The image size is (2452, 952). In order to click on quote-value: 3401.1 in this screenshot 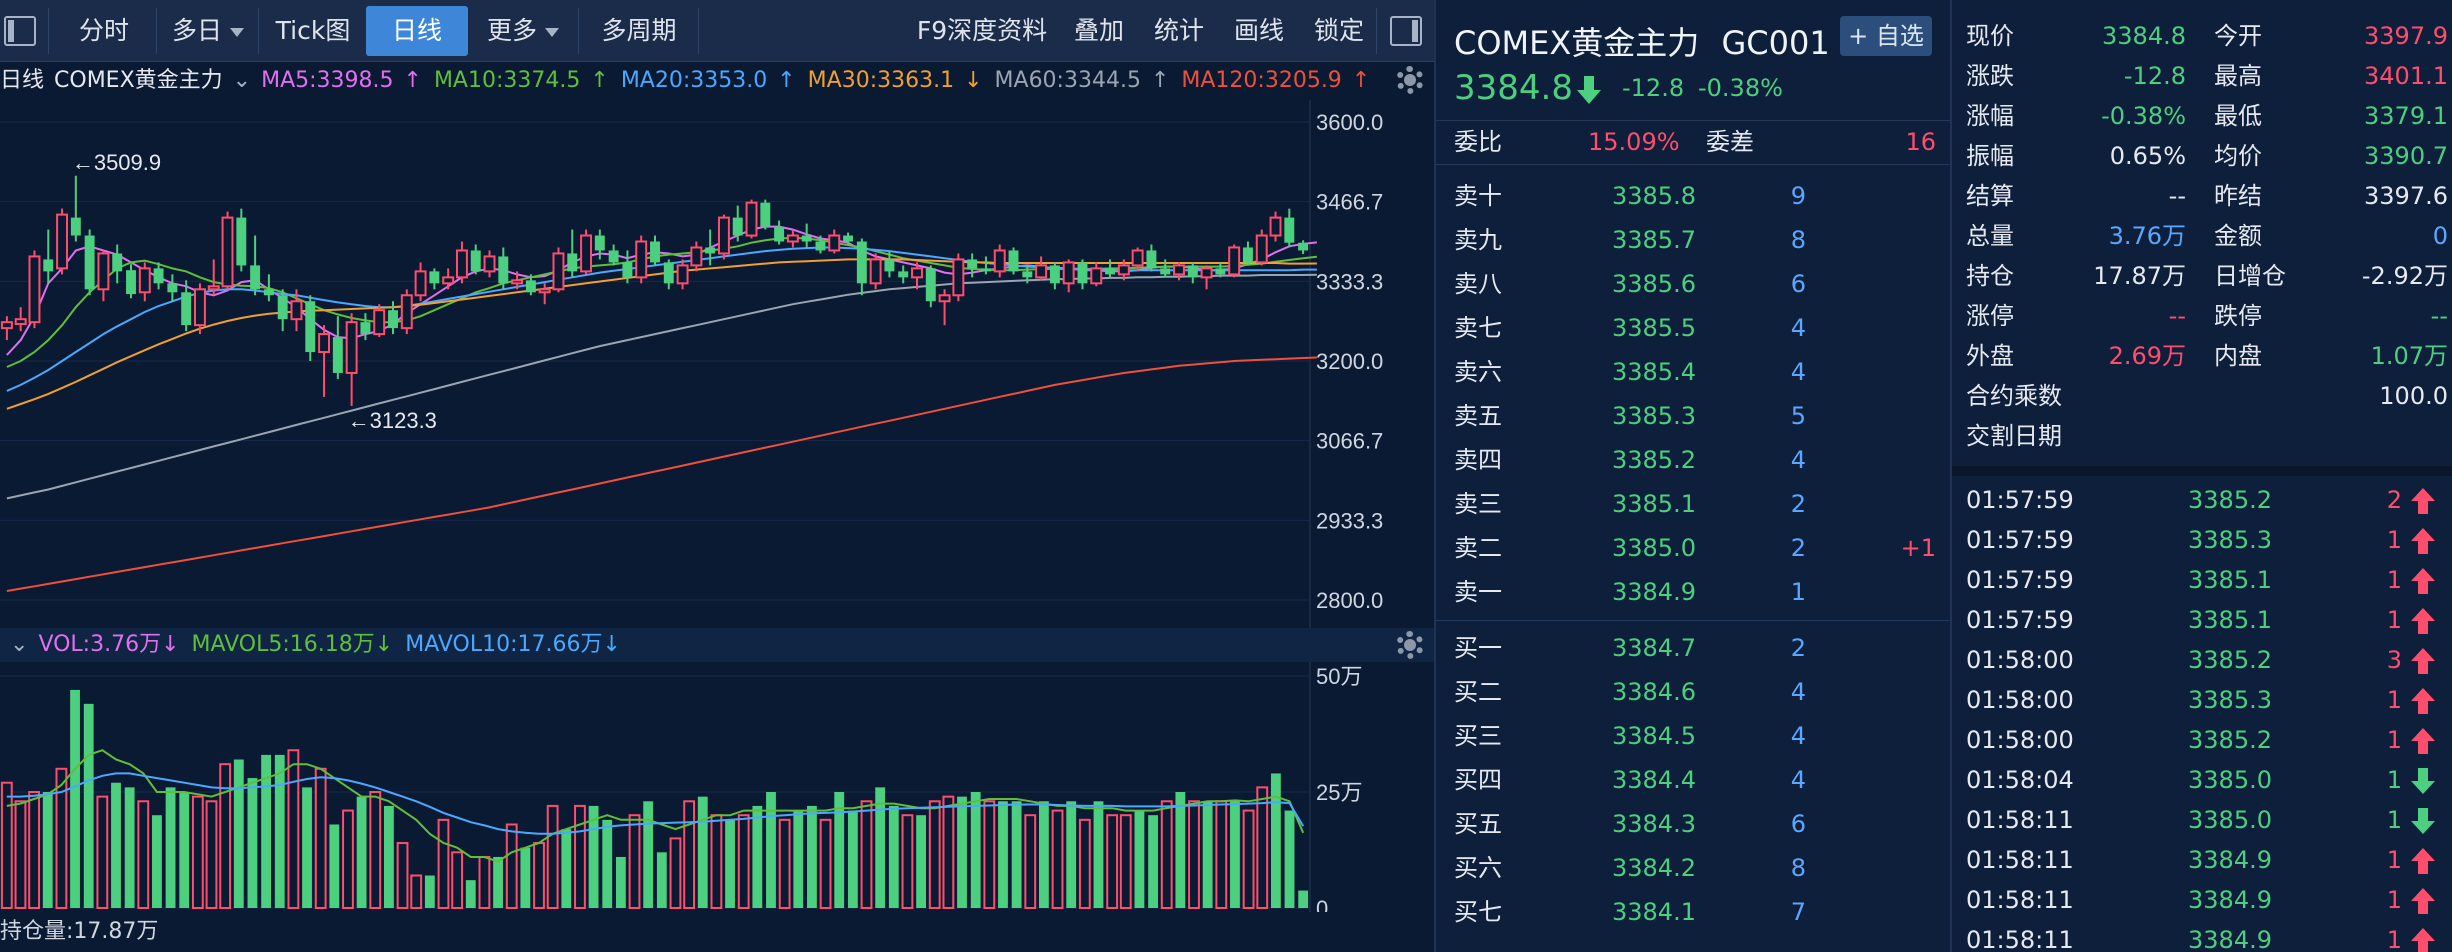, I will do `click(2406, 76)`.